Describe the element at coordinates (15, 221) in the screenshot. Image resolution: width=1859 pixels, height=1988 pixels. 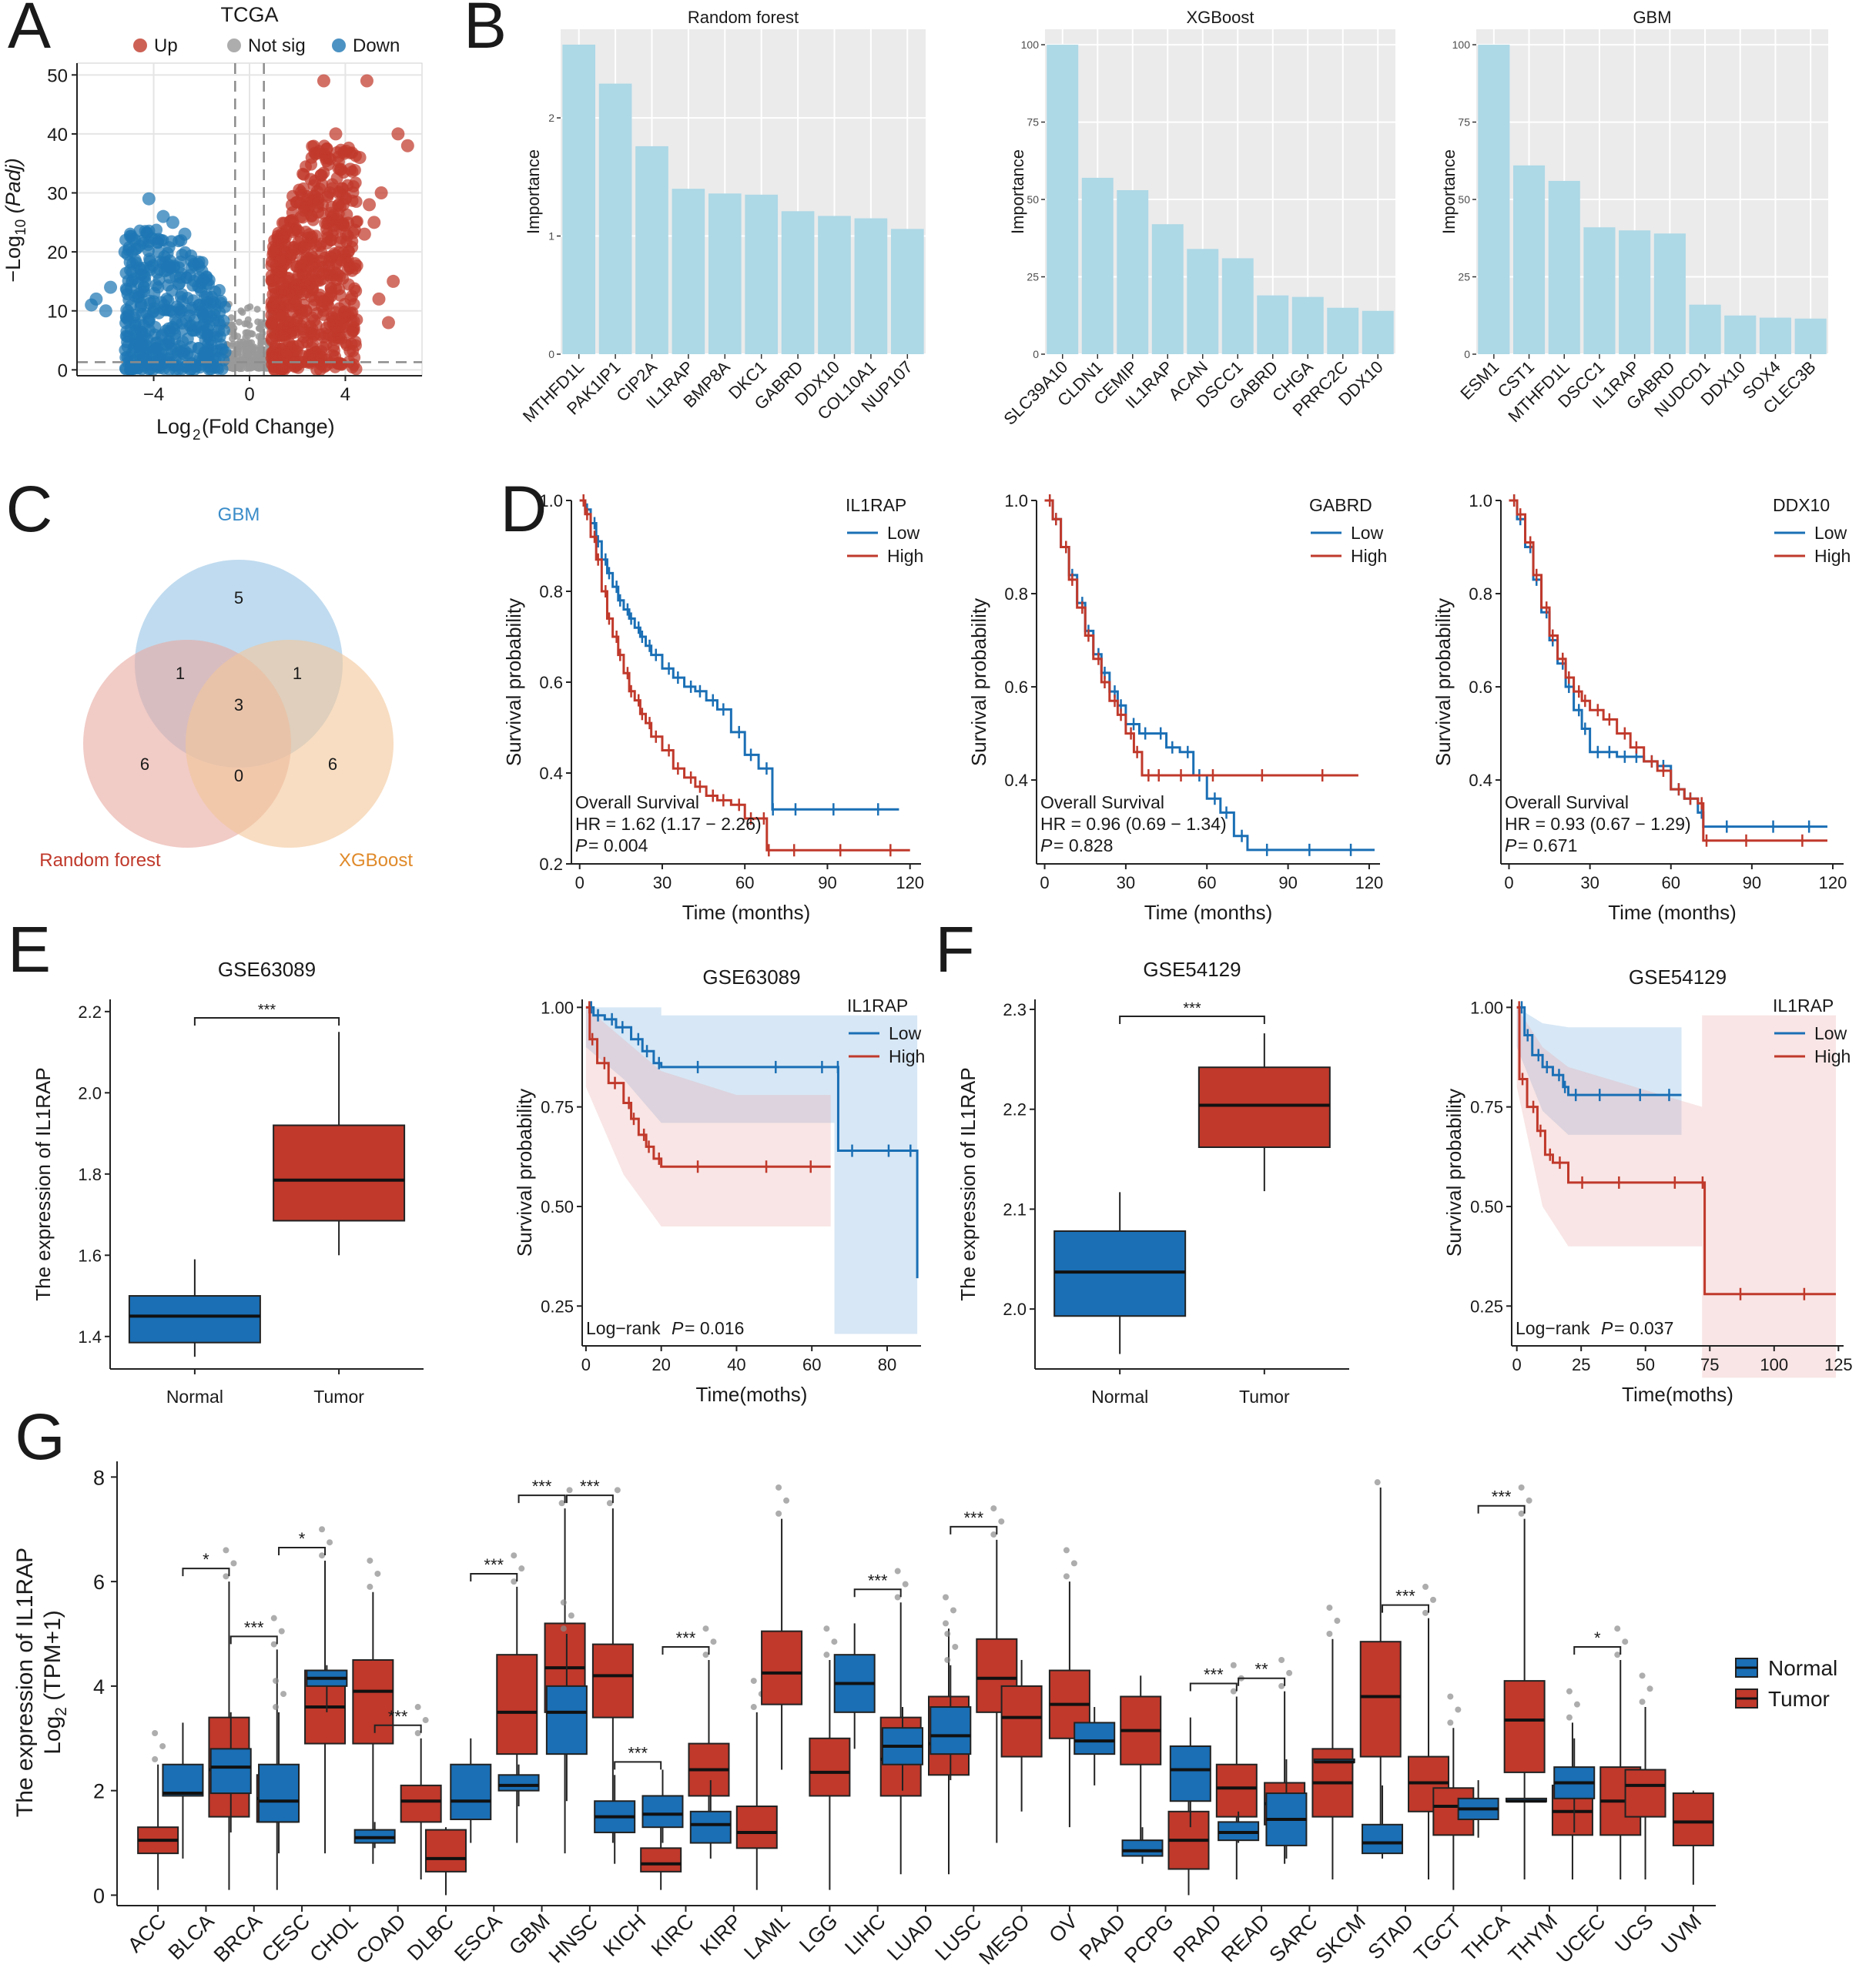
I see `y-axis-label: −Log10 (Padj)` at that location.